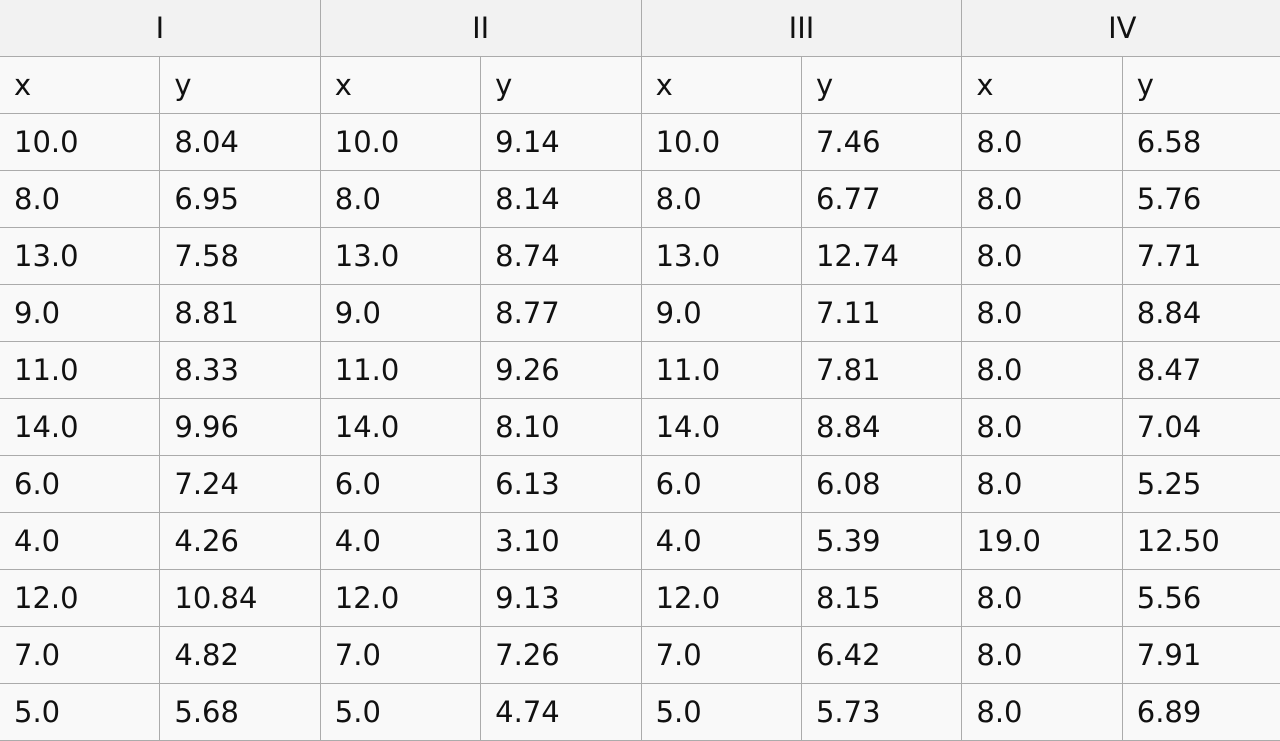 This screenshot has width=1280, height=741. What do you see at coordinates (561, 712) in the screenshot?
I see `table-cell-y-group-2: 4.74` at bounding box center [561, 712].